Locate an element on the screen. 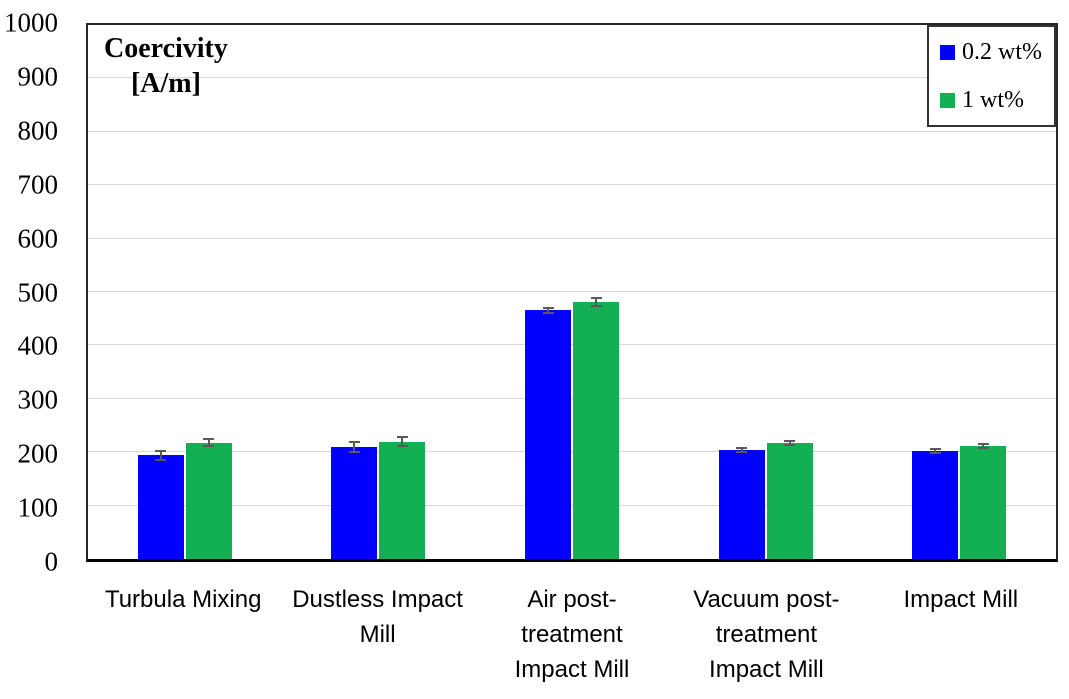  x-category-label-4: Vacuum post- treatment Impact Mill is located at coordinates (766, 634).